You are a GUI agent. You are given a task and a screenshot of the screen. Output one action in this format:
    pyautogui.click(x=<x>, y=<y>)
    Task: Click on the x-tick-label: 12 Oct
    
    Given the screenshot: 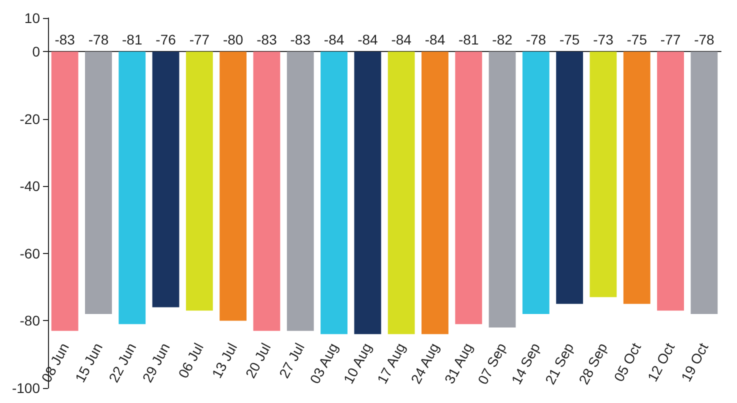 What is the action you would take?
    pyautogui.click(x=661, y=362)
    